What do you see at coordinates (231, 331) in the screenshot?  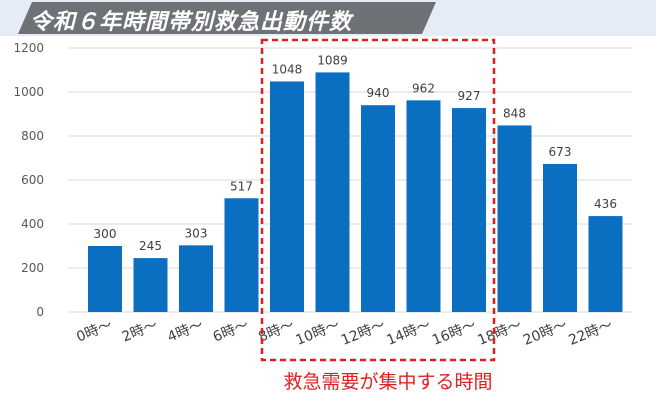 I see `x-tick-label: 6時～` at bounding box center [231, 331].